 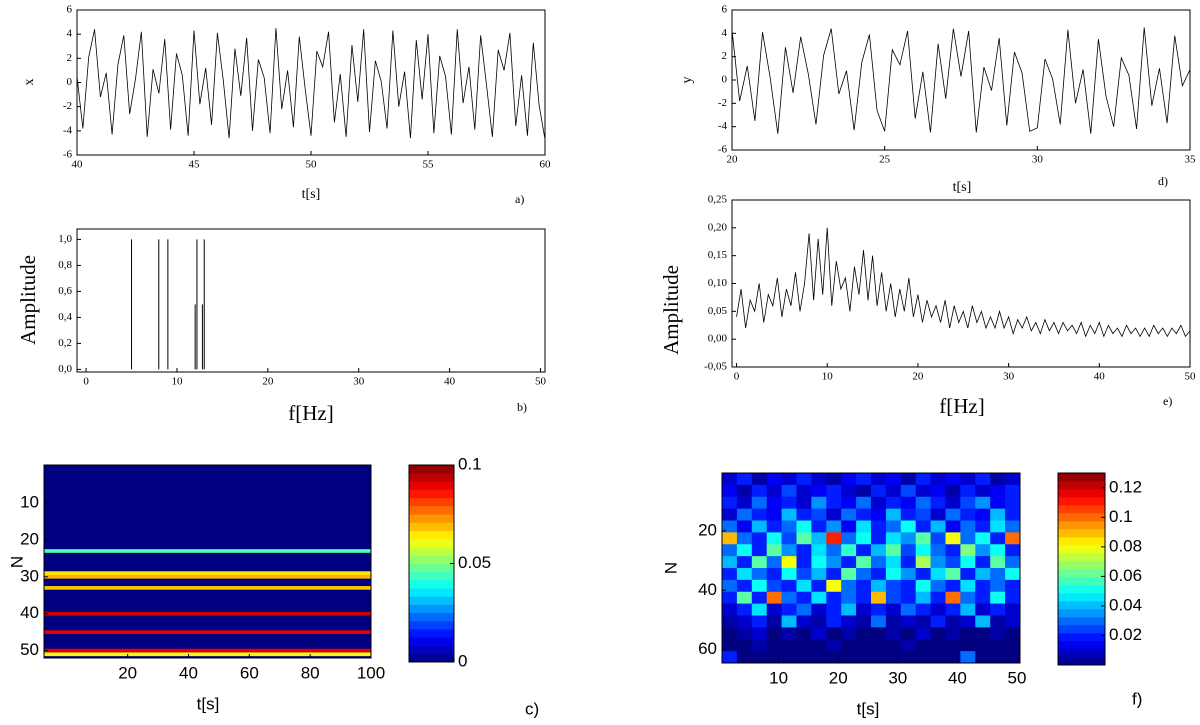 I want to click on y-tick-label: 0,15, so click(x=718, y=255).